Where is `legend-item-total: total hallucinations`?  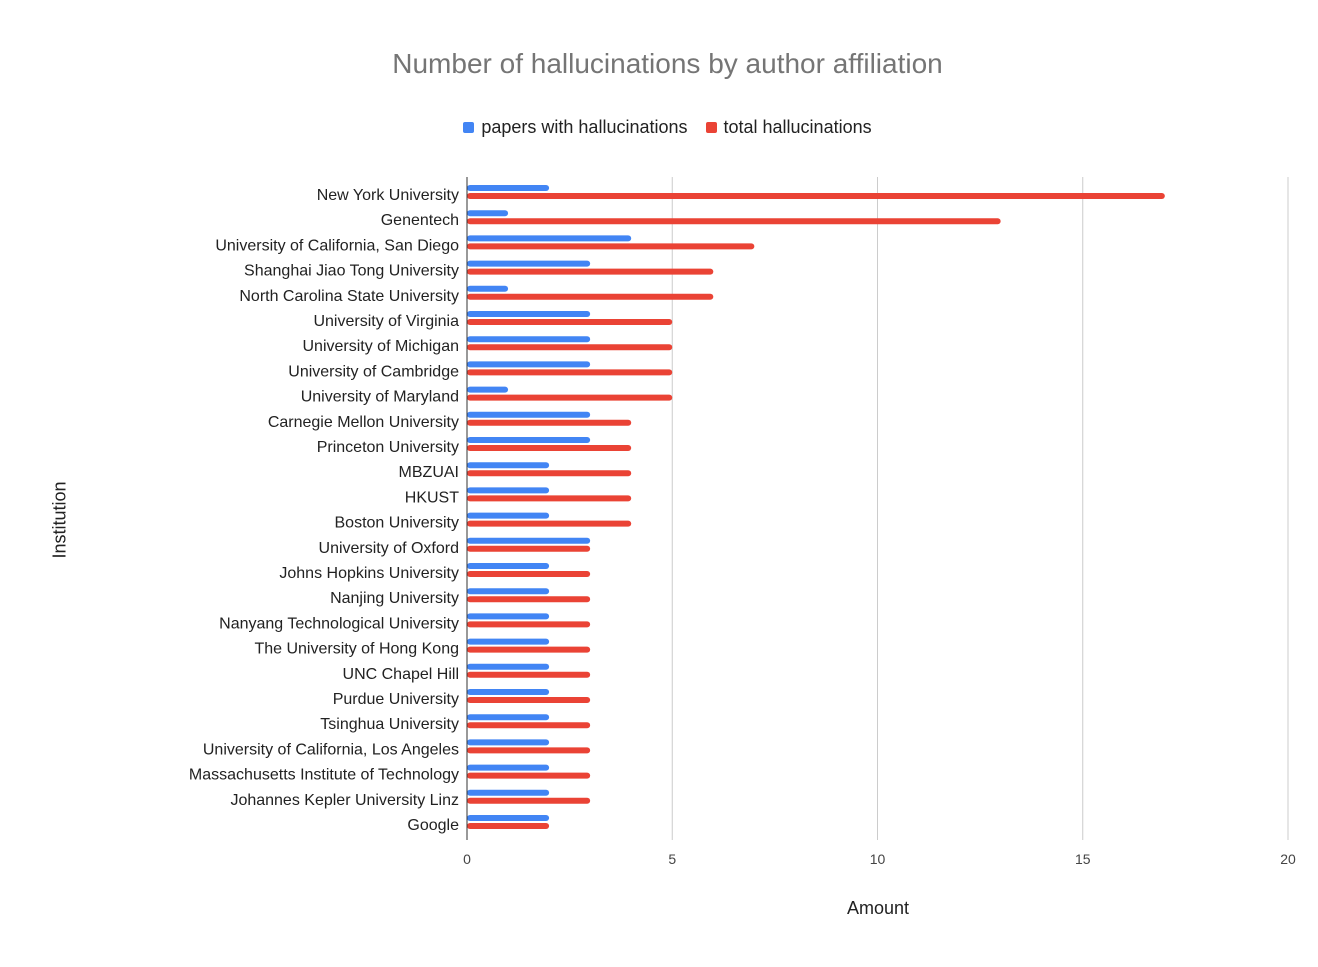
legend-item-total: total hallucinations is located at coordinates (788, 127).